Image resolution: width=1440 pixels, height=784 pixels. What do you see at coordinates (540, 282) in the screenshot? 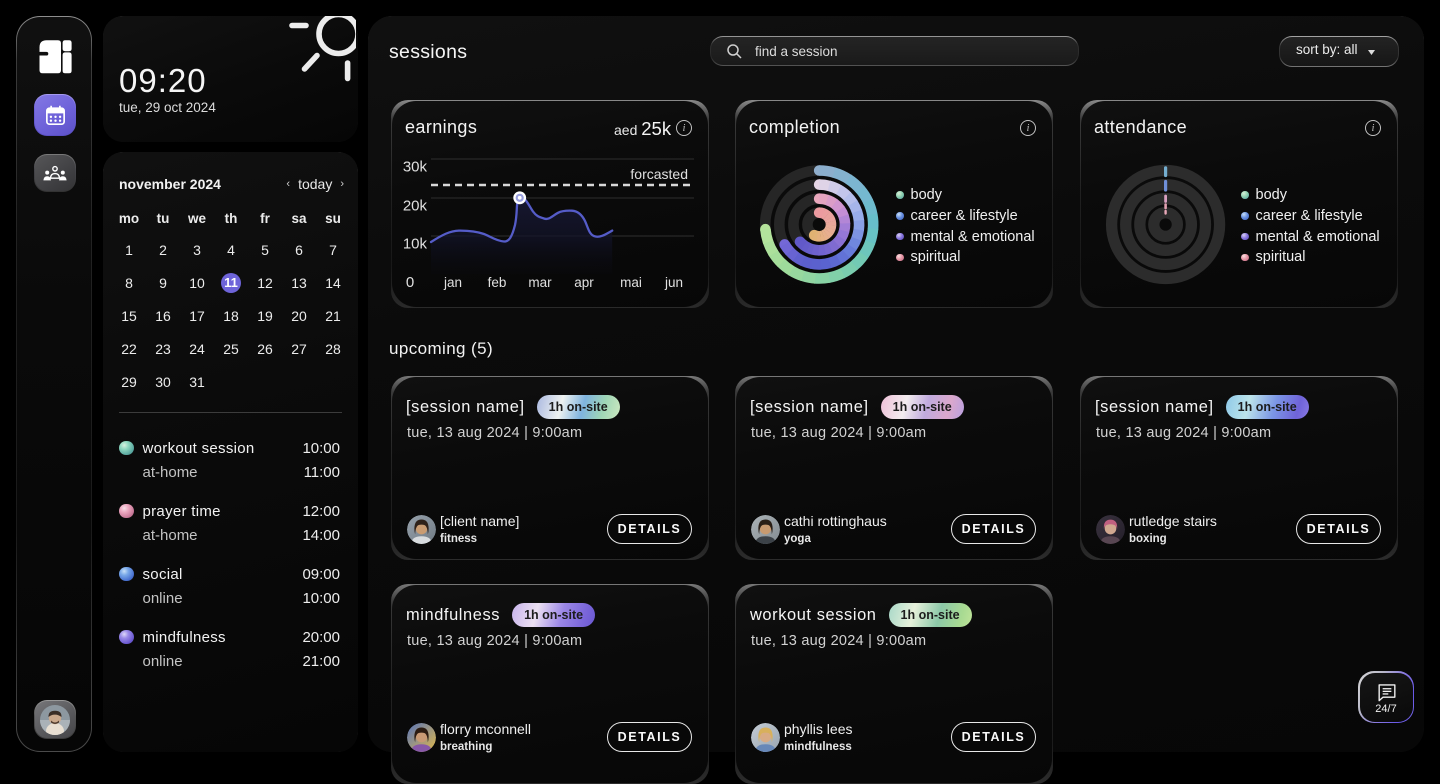
I see `svg-text: mar` at bounding box center [540, 282].